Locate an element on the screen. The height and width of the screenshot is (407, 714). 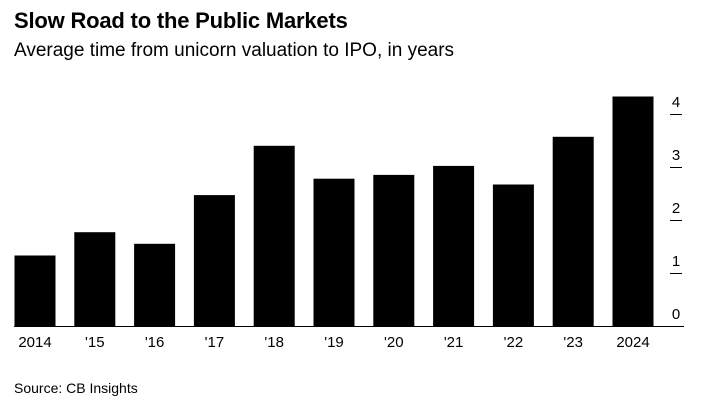
y-tick-label: 4 is located at coordinates (676, 102).